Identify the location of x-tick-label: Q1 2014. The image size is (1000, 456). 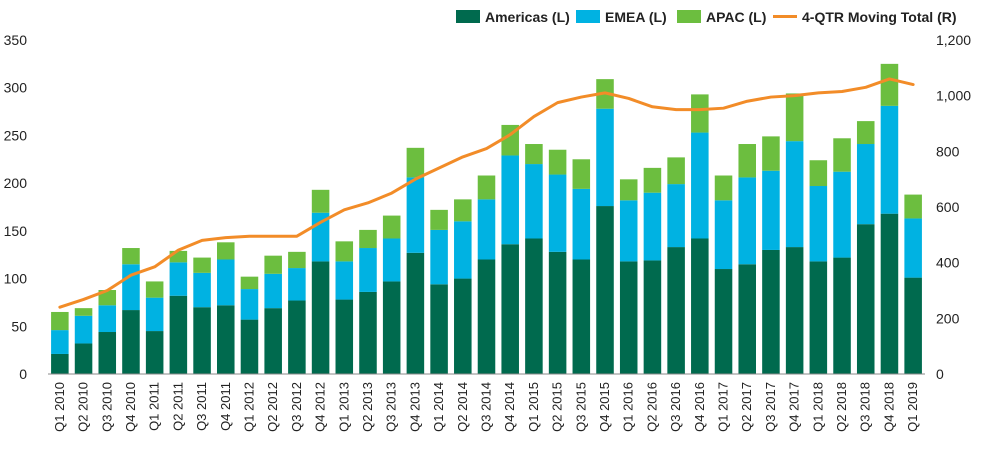
(438, 407).